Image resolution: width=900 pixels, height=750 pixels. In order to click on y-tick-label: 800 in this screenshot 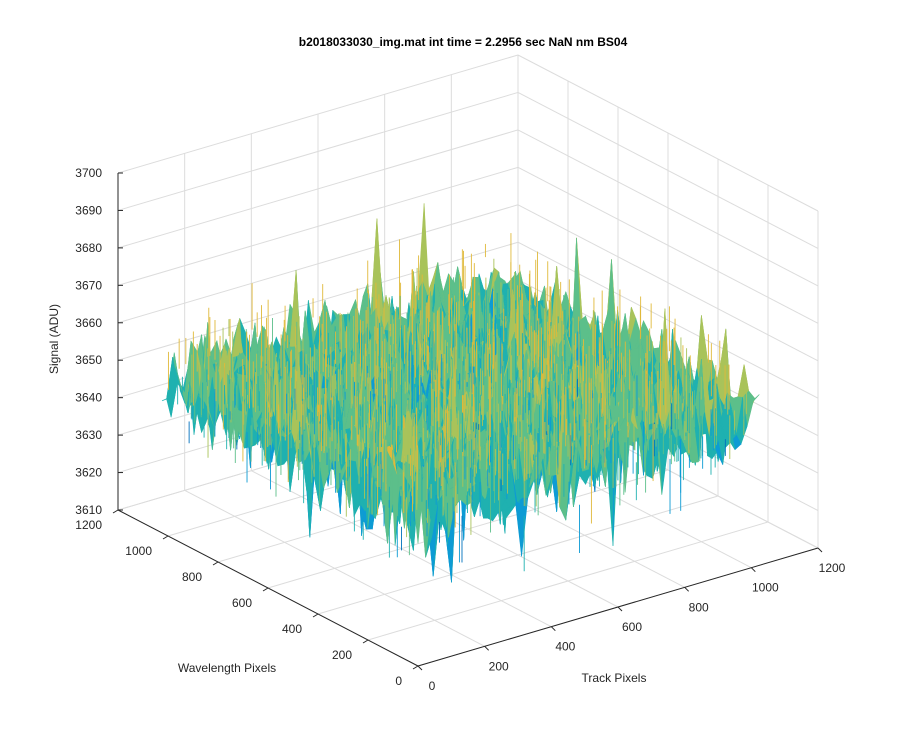, I will do `click(192, 577)`.